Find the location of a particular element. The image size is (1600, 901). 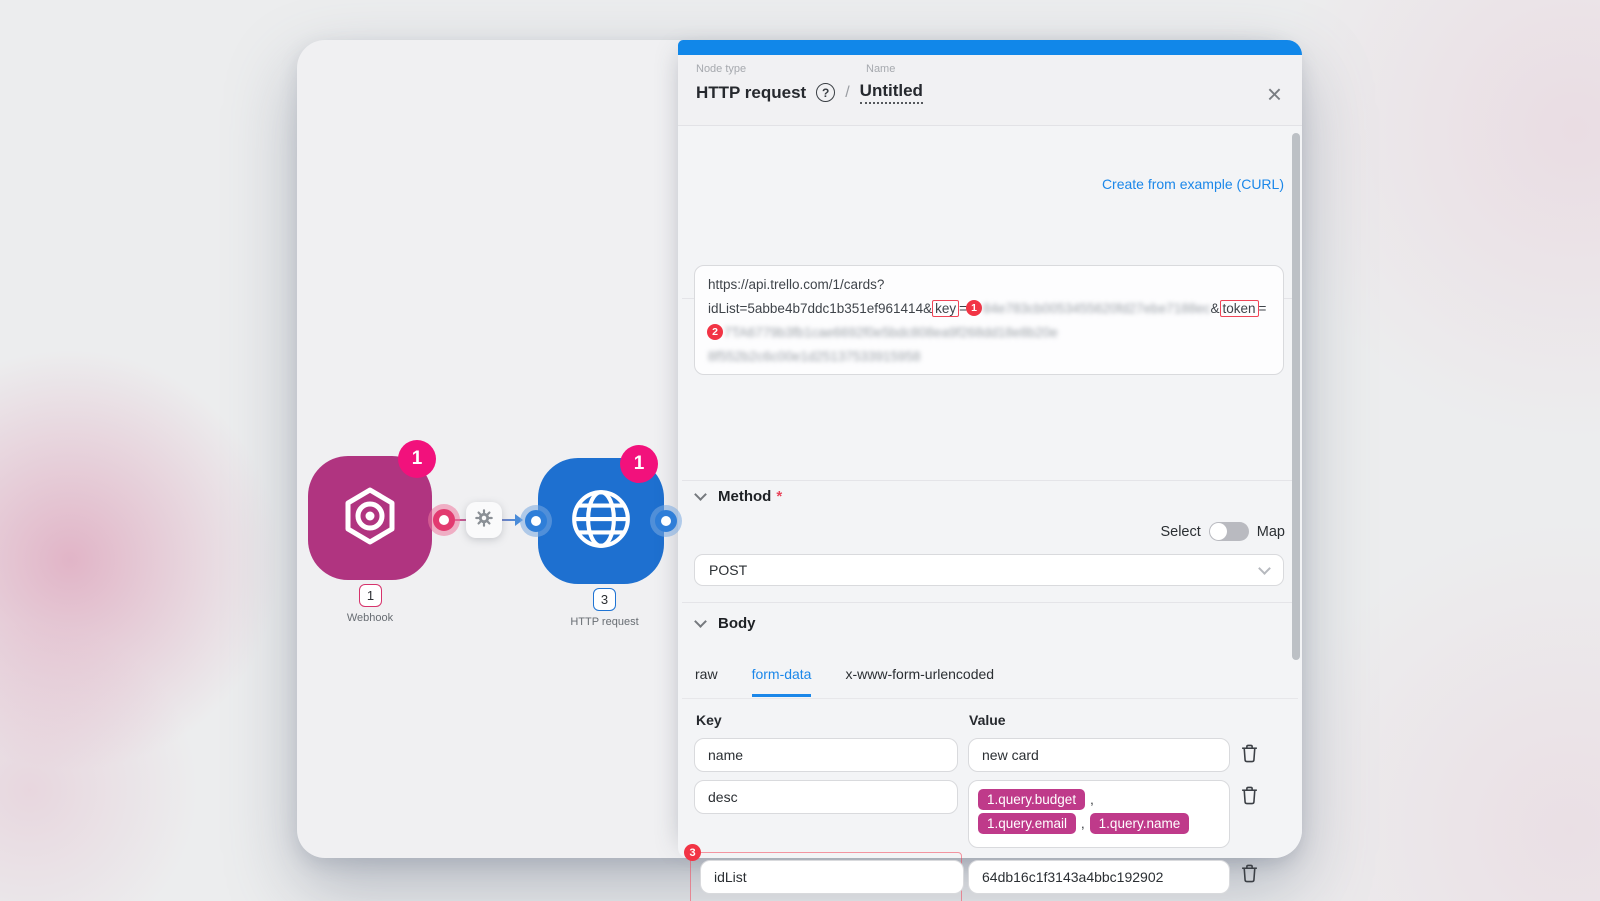

connection-settings-chip is located at coordinates (484, 520).